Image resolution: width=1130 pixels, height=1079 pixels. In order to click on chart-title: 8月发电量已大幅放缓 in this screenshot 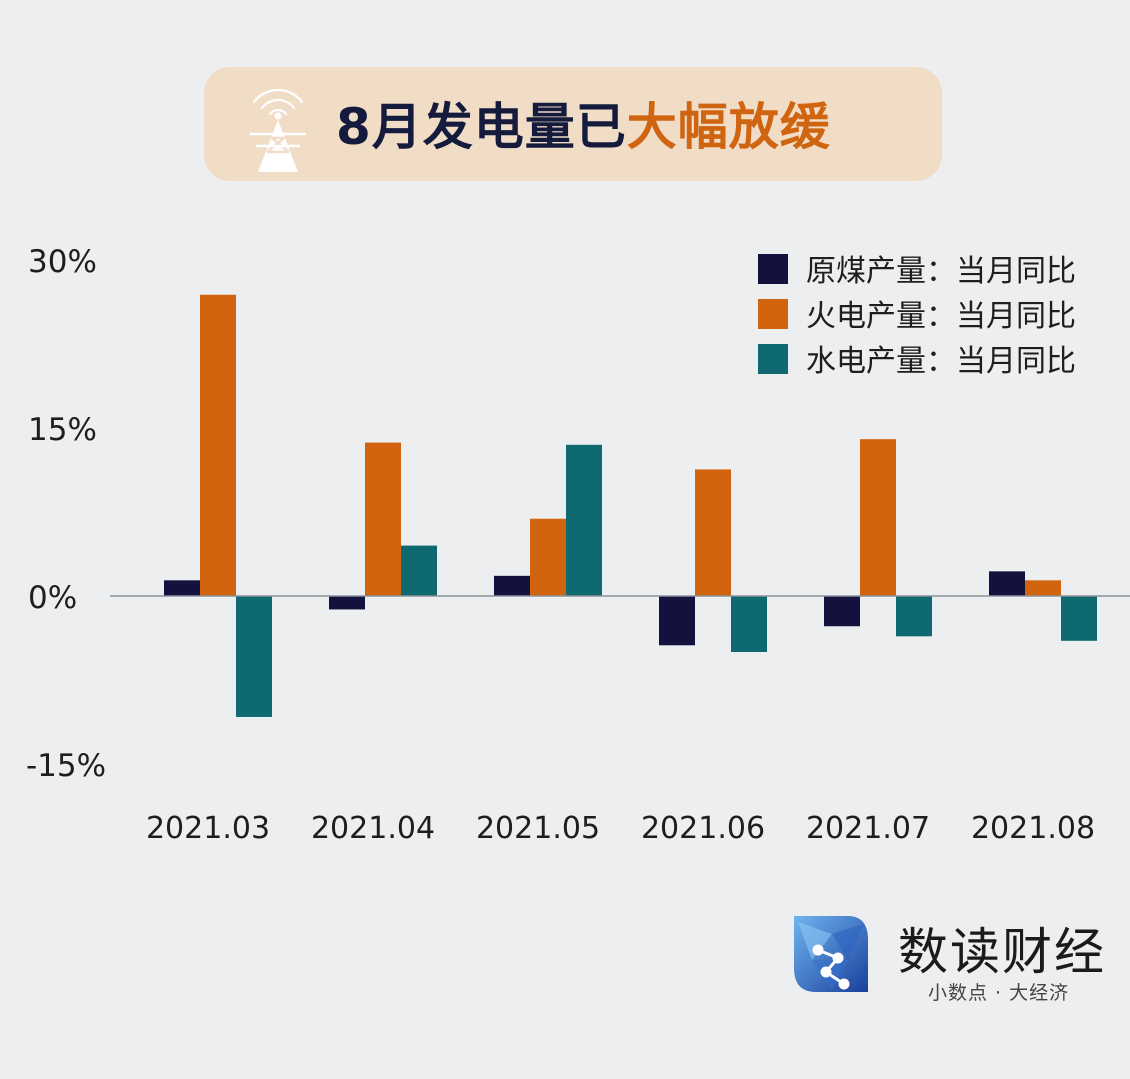, I will do `click(583, 127)`.